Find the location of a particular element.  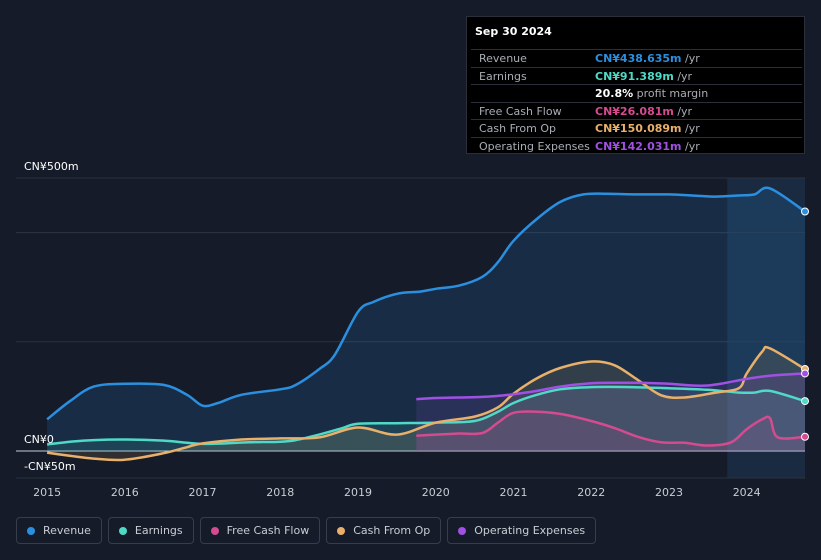

tooltip-value-unit: profit margin is located at coordinates (671, 93).